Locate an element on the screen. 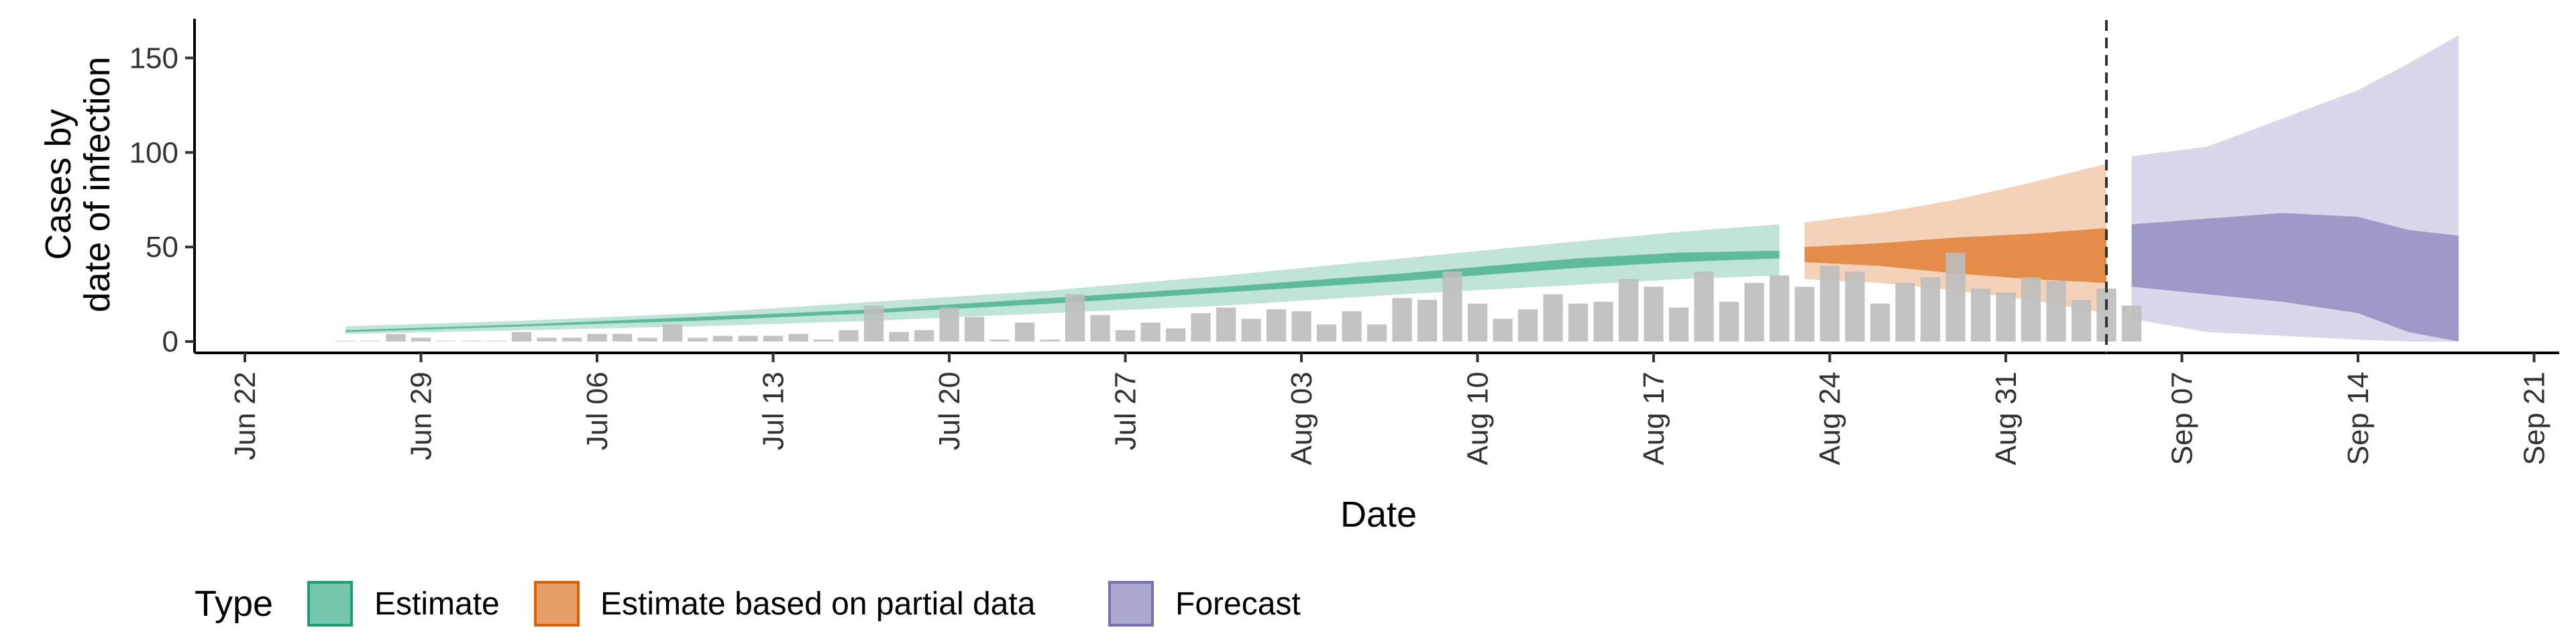 The height and width of the screenshot is (644, 2576). x-tick-label: Aug 03 is located at coordinates (1301, 418).